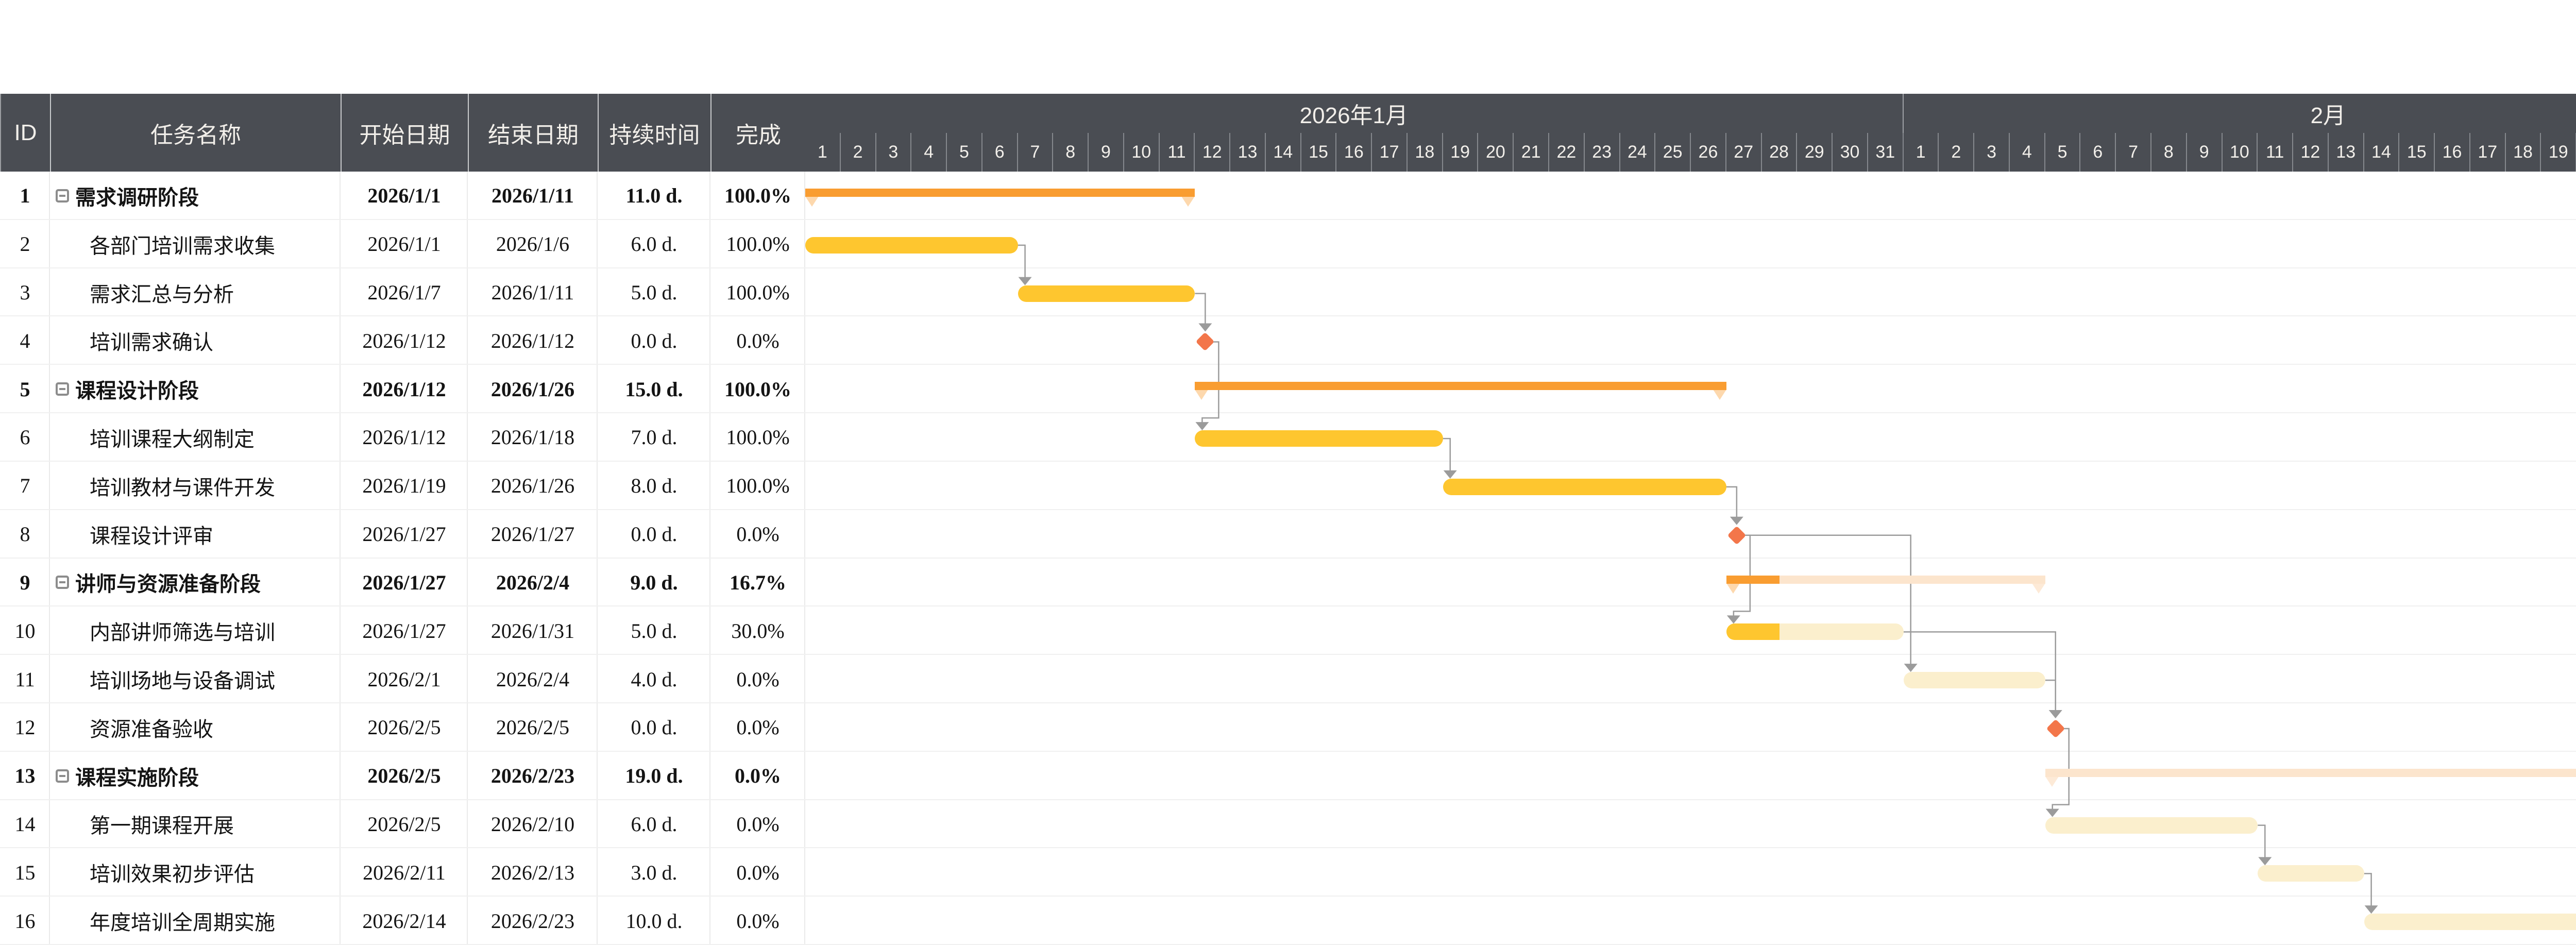 Image resolution: width=2576 pixels, height=945 pixels. Describe the element at coordinates (404, 293) in the screenshot. I see `cell-start: 2026/1/7` at that location.